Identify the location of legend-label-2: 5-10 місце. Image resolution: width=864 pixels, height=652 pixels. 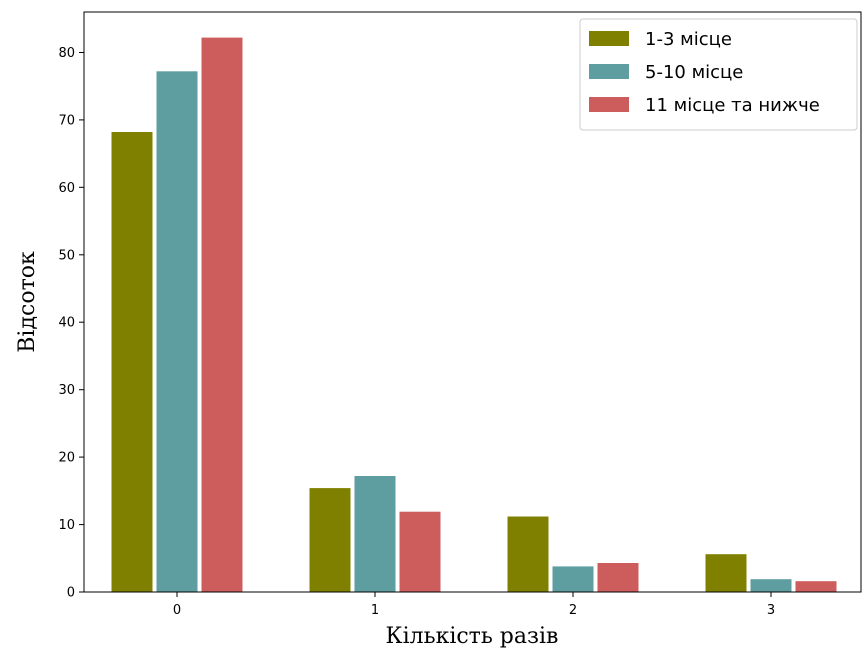
(694, 72).